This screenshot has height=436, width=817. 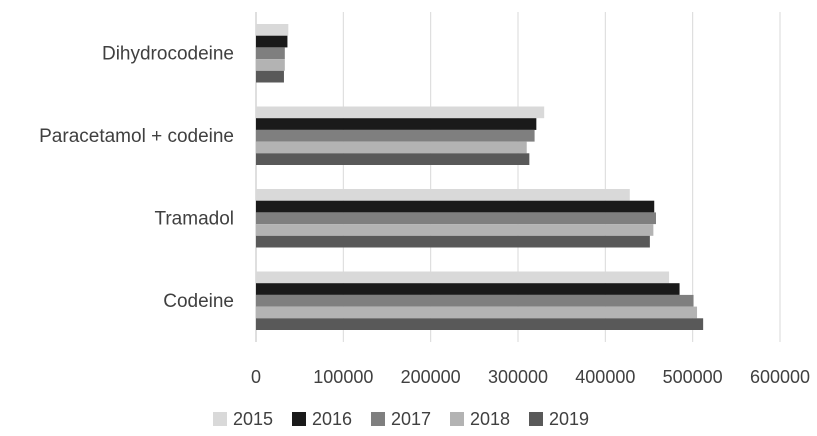 I want to click on bar-paracetamol-codeine-2019, so click(x=393, y=159).